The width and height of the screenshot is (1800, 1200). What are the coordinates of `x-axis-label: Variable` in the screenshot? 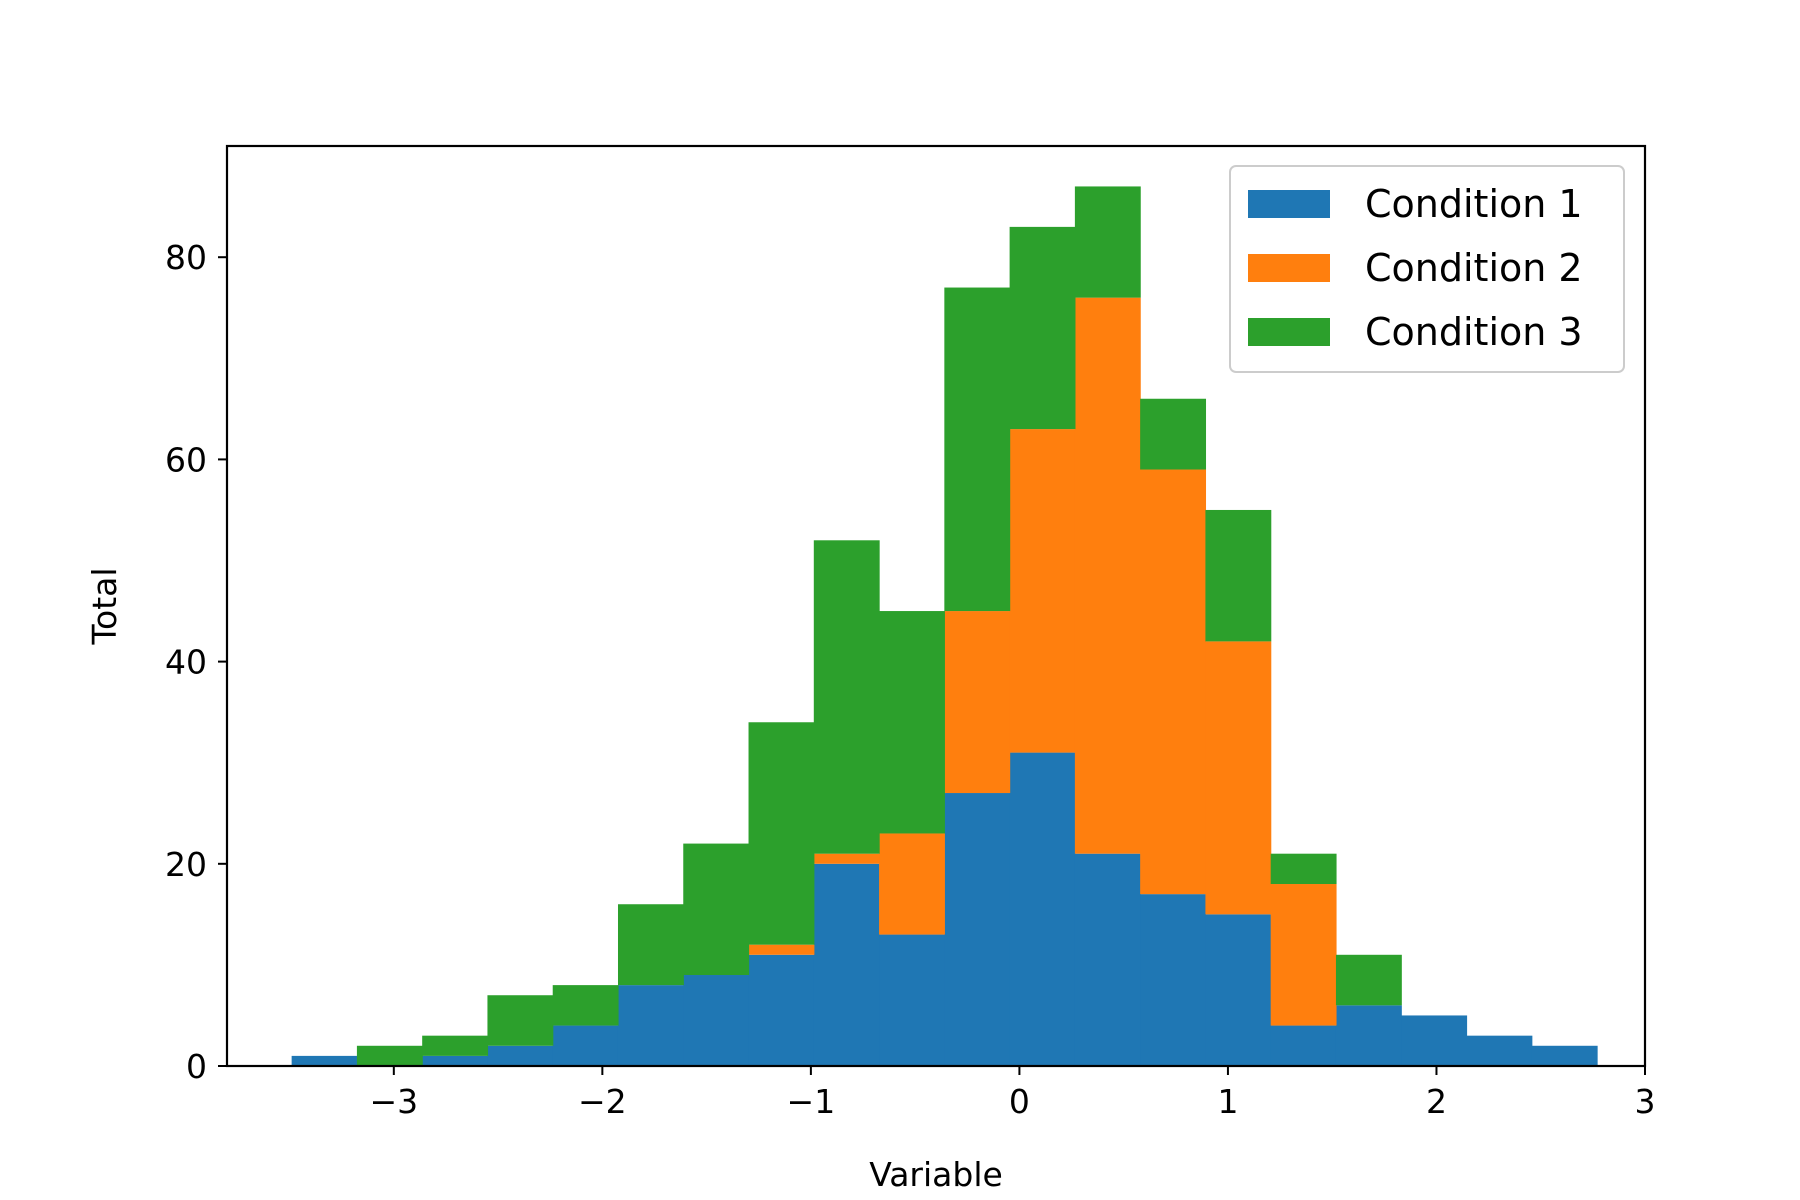 It's located at (936, 1174).